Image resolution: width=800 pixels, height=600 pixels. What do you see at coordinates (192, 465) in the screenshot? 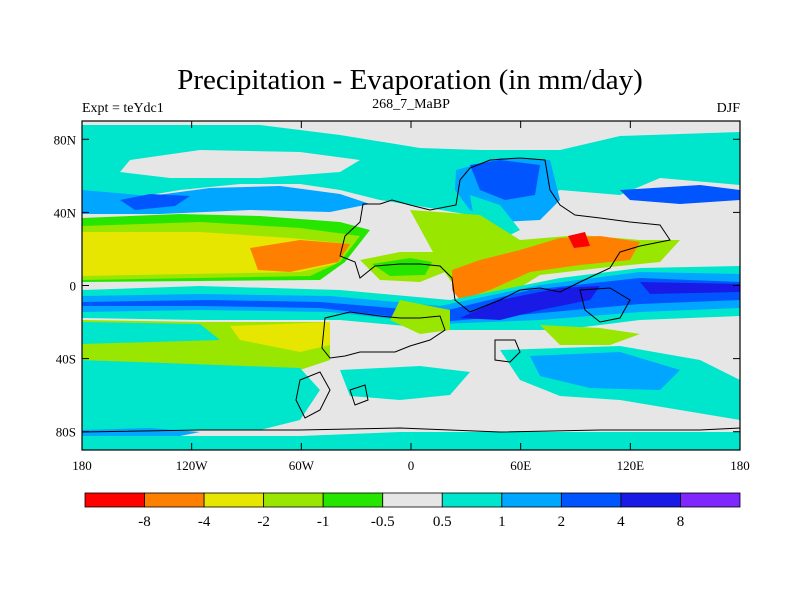
I see `x-tick-label: 120W` at bounding box center [192, 465].